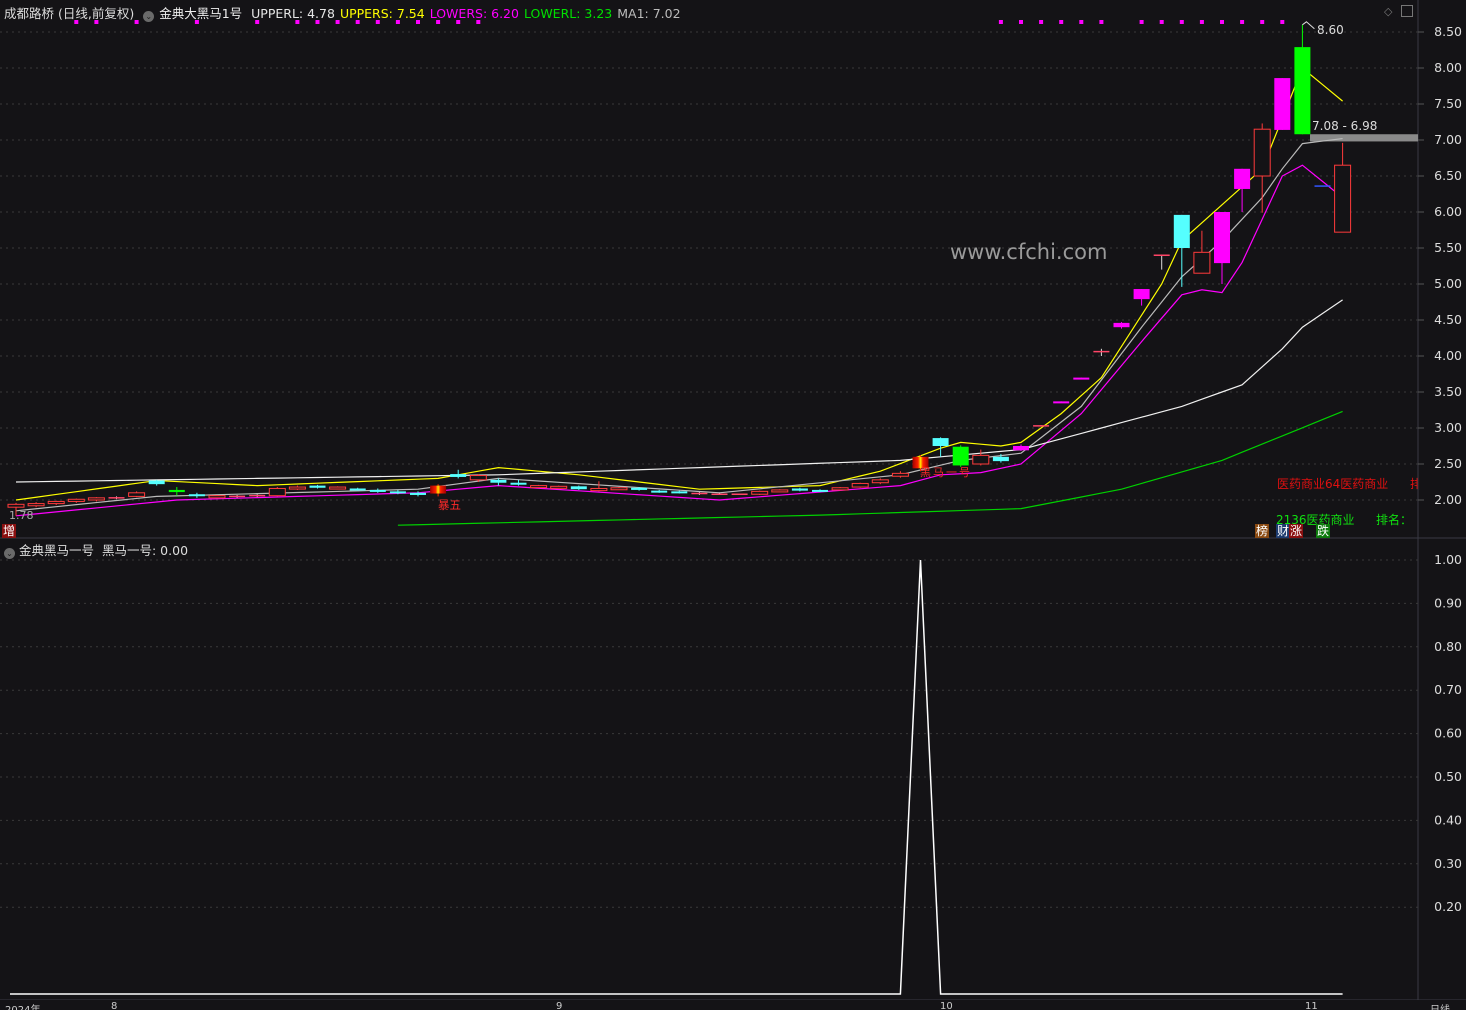  I want to click on indicator-name: 金典大黑马1号, so click(201, 13).